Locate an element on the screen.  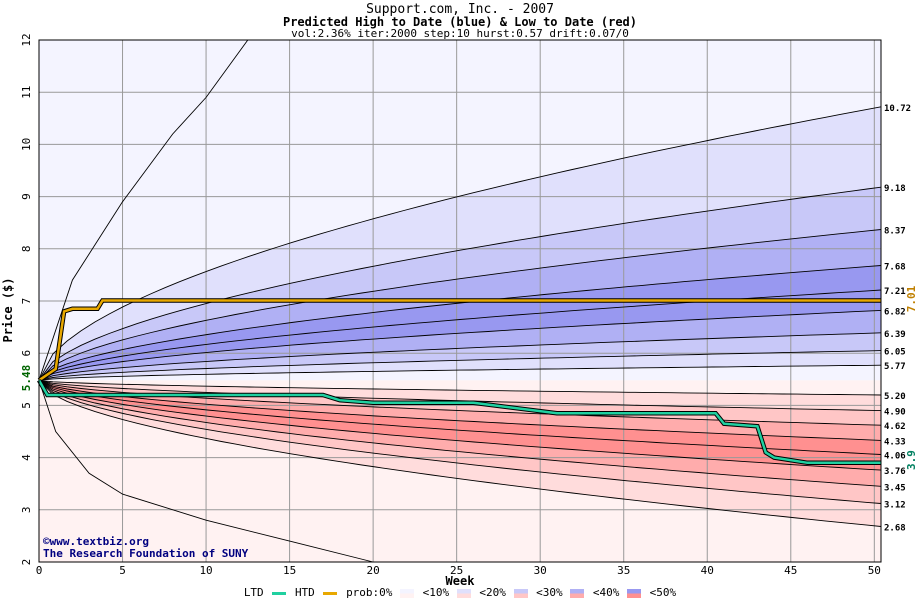
quantile-end-label: 7.68 is located at coordinates (895, 268).